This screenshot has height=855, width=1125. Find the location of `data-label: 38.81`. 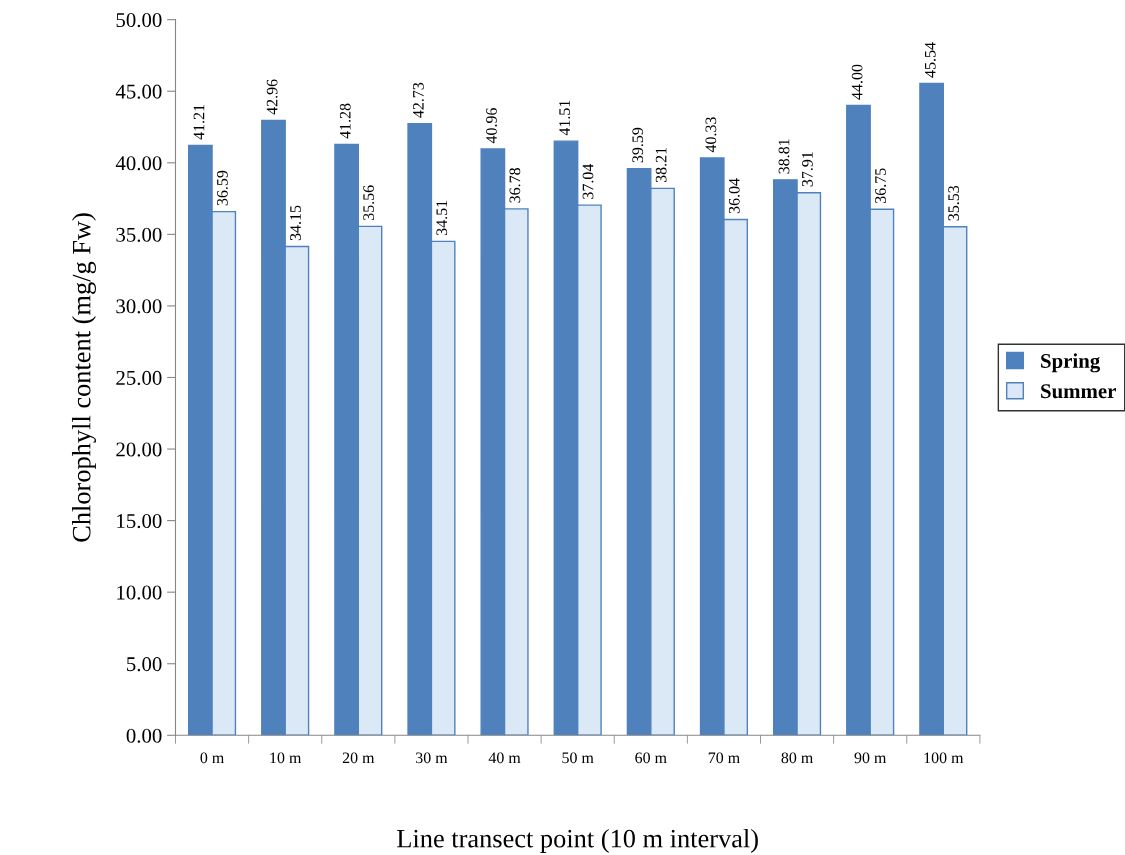

data-label: 38.81 is located at coordinates (784, 156).